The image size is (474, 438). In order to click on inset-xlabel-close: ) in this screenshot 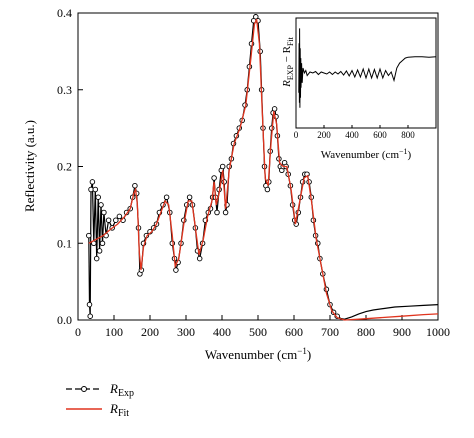, I will do `click(410, 155)`.